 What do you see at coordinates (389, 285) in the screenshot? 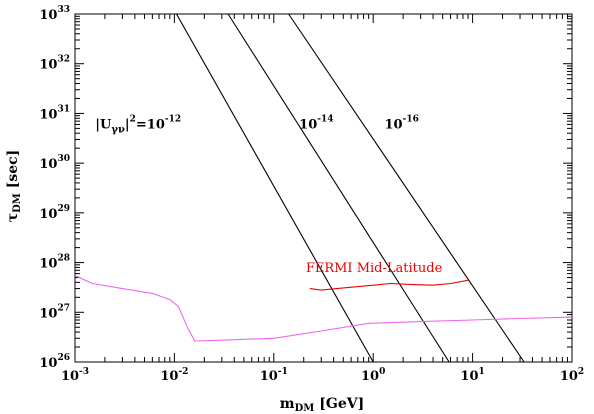
I see `series-fermi-mid-latitude` at bounding box center [389, 285].